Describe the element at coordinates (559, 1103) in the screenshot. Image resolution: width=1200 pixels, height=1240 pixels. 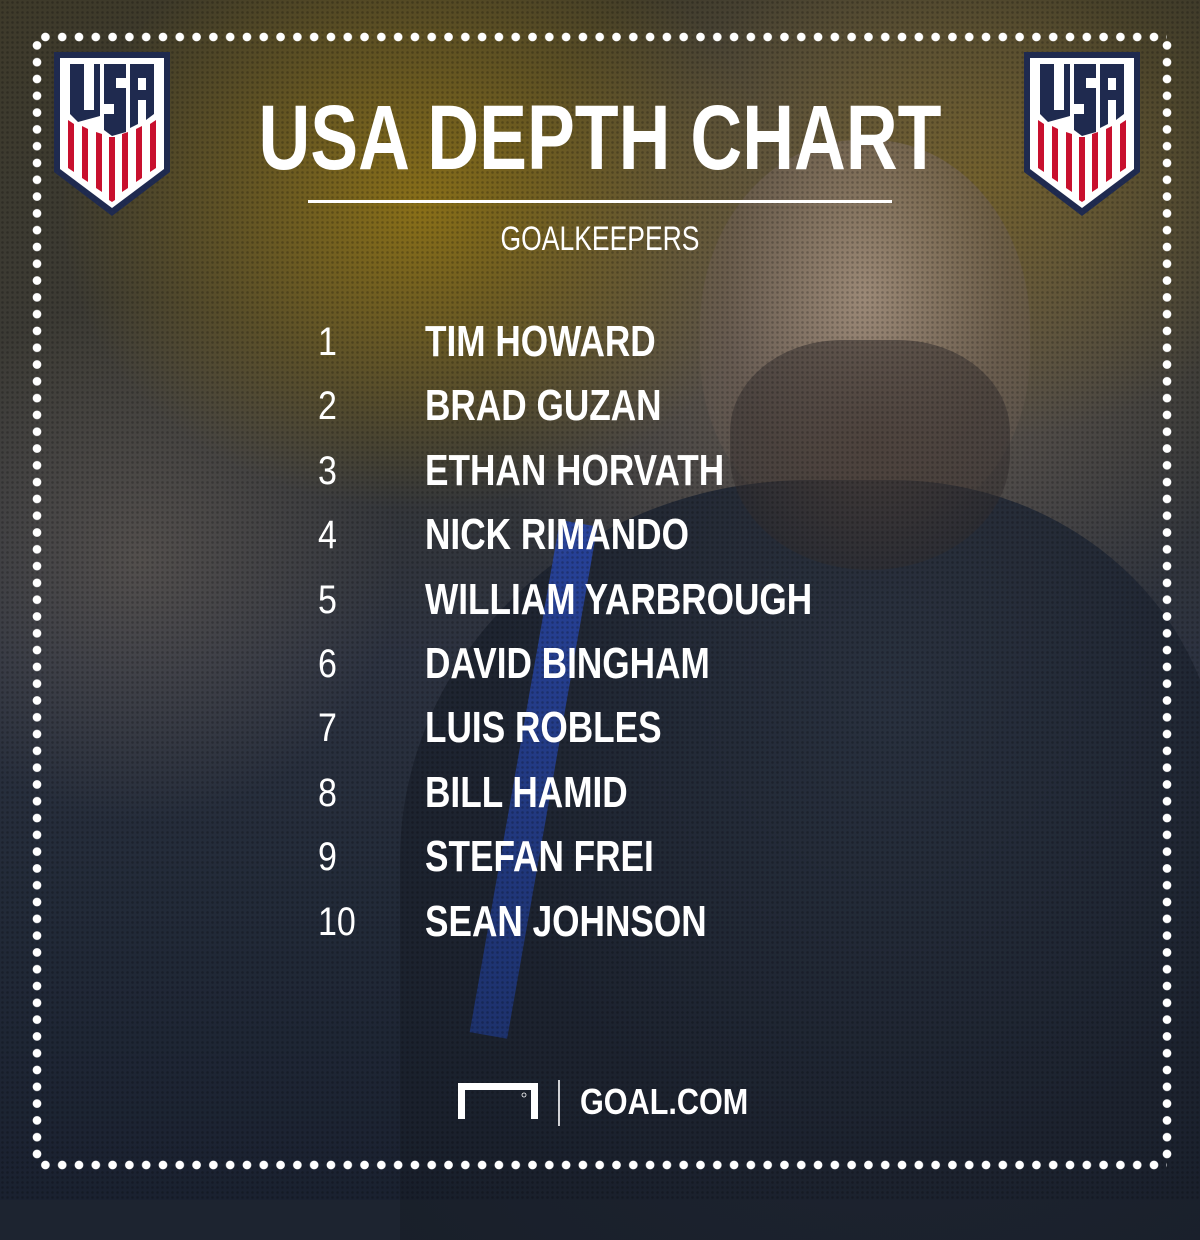
I see `brand-divider` at that location.